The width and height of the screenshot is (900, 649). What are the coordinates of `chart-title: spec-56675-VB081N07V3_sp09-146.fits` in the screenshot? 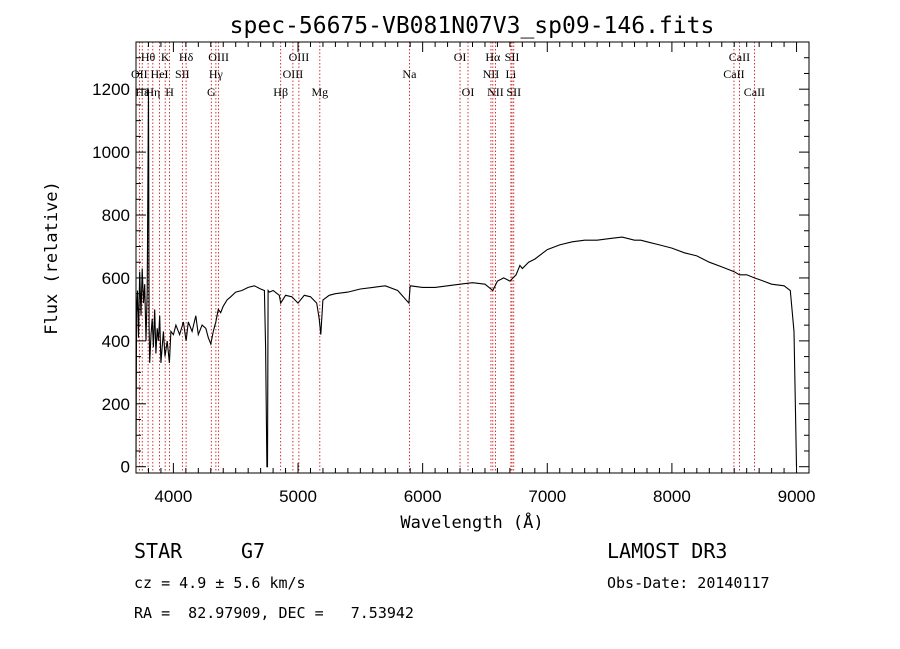 It's located at (472, 26).